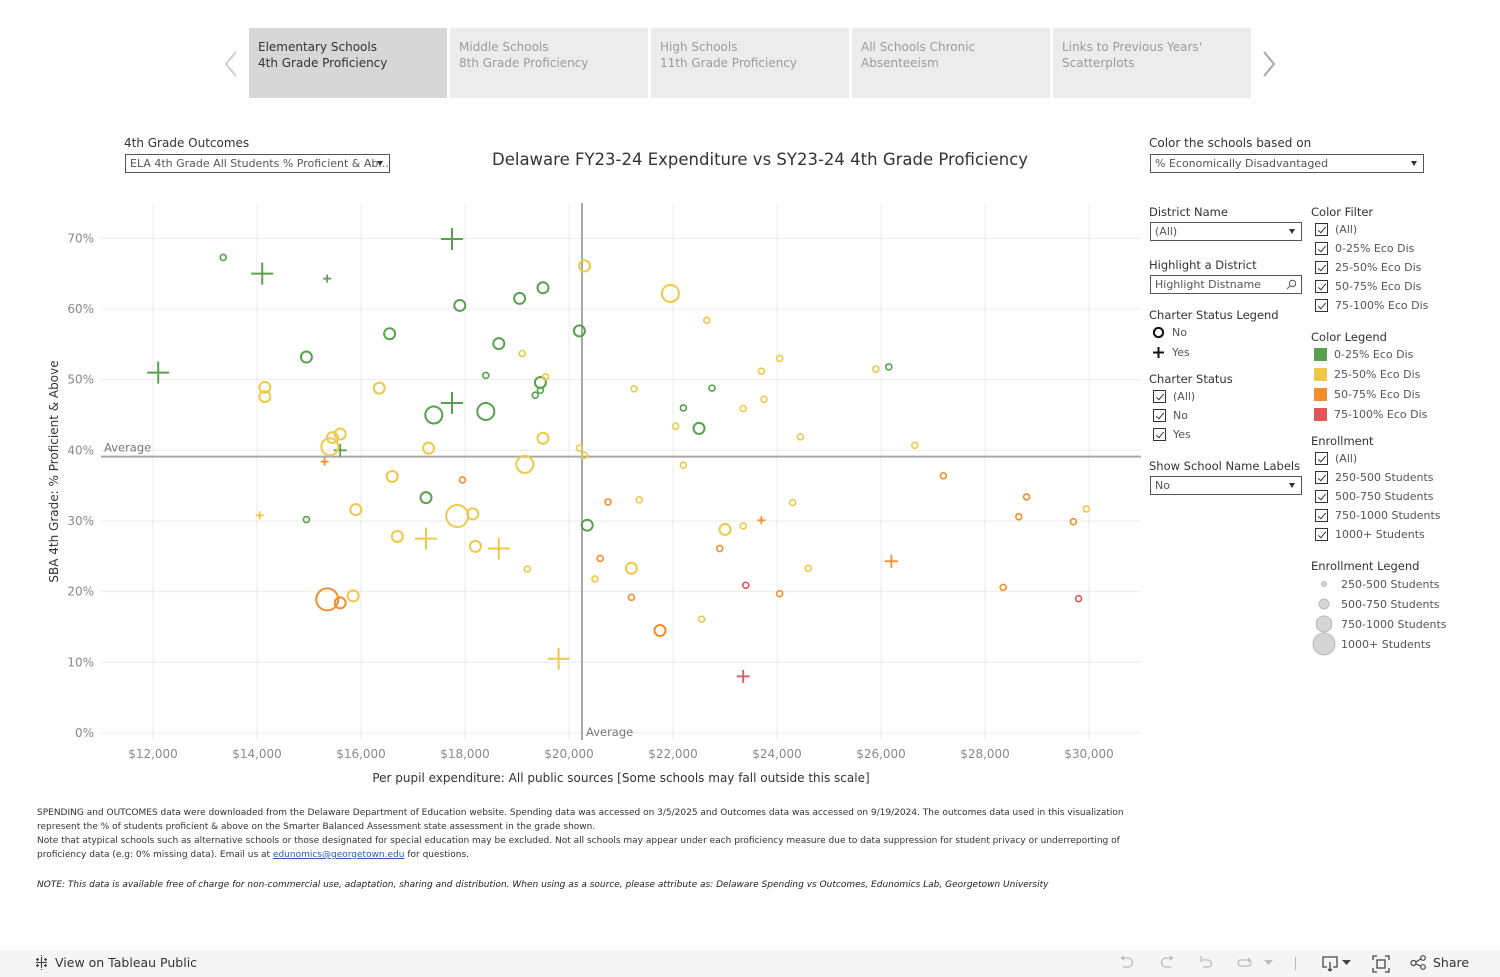 Image resolution: width=1500 pixels, height=977 pixels. Describe the element at coordinates (1269, 64) in the screenshot. I see `next-tab-arrow-icon` at that location.